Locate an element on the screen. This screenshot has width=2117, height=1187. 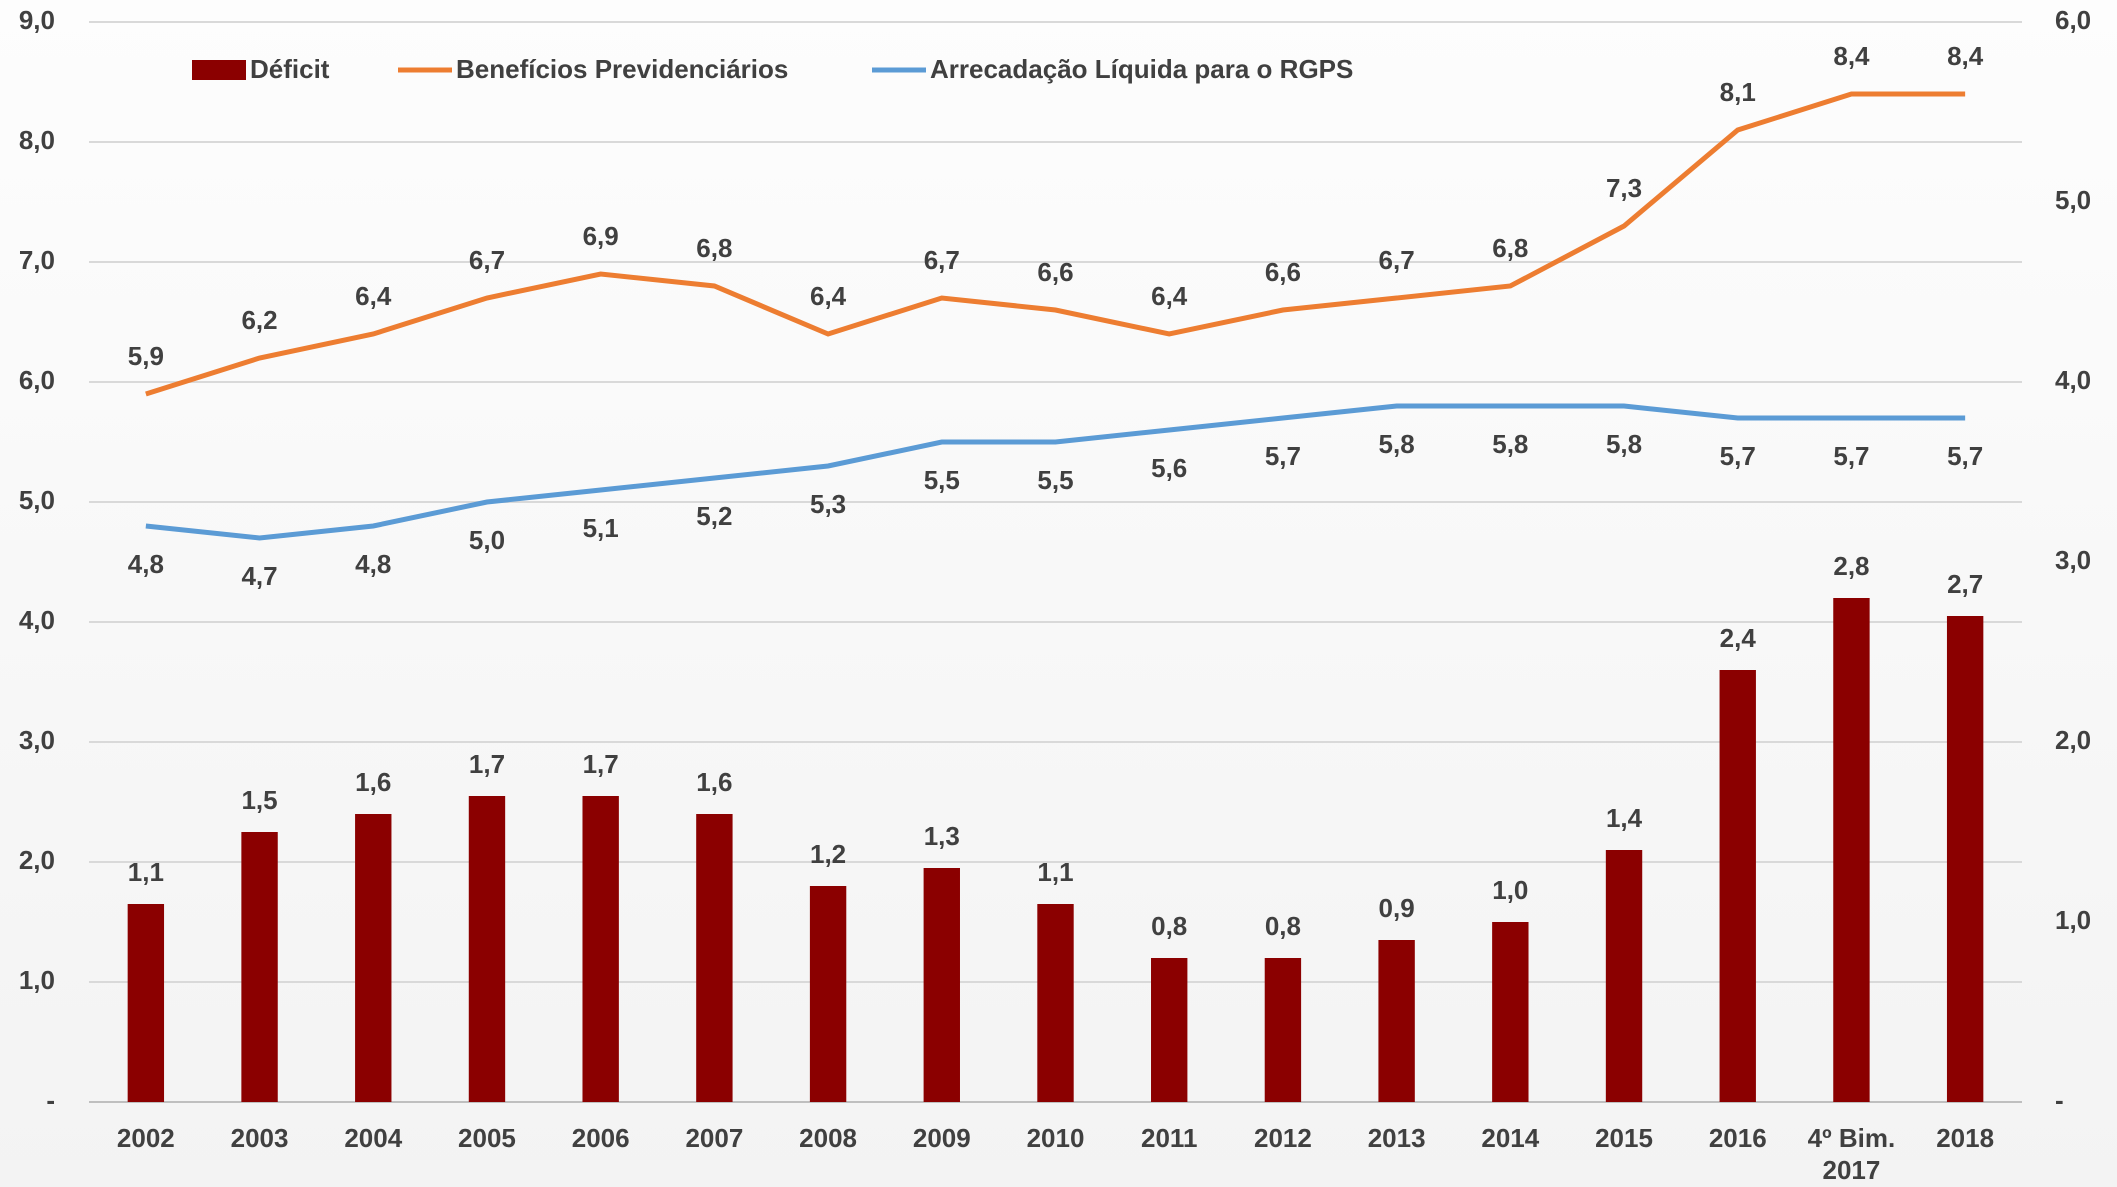
y-tick-label: 7,0 is located at coordinates (37, 260).